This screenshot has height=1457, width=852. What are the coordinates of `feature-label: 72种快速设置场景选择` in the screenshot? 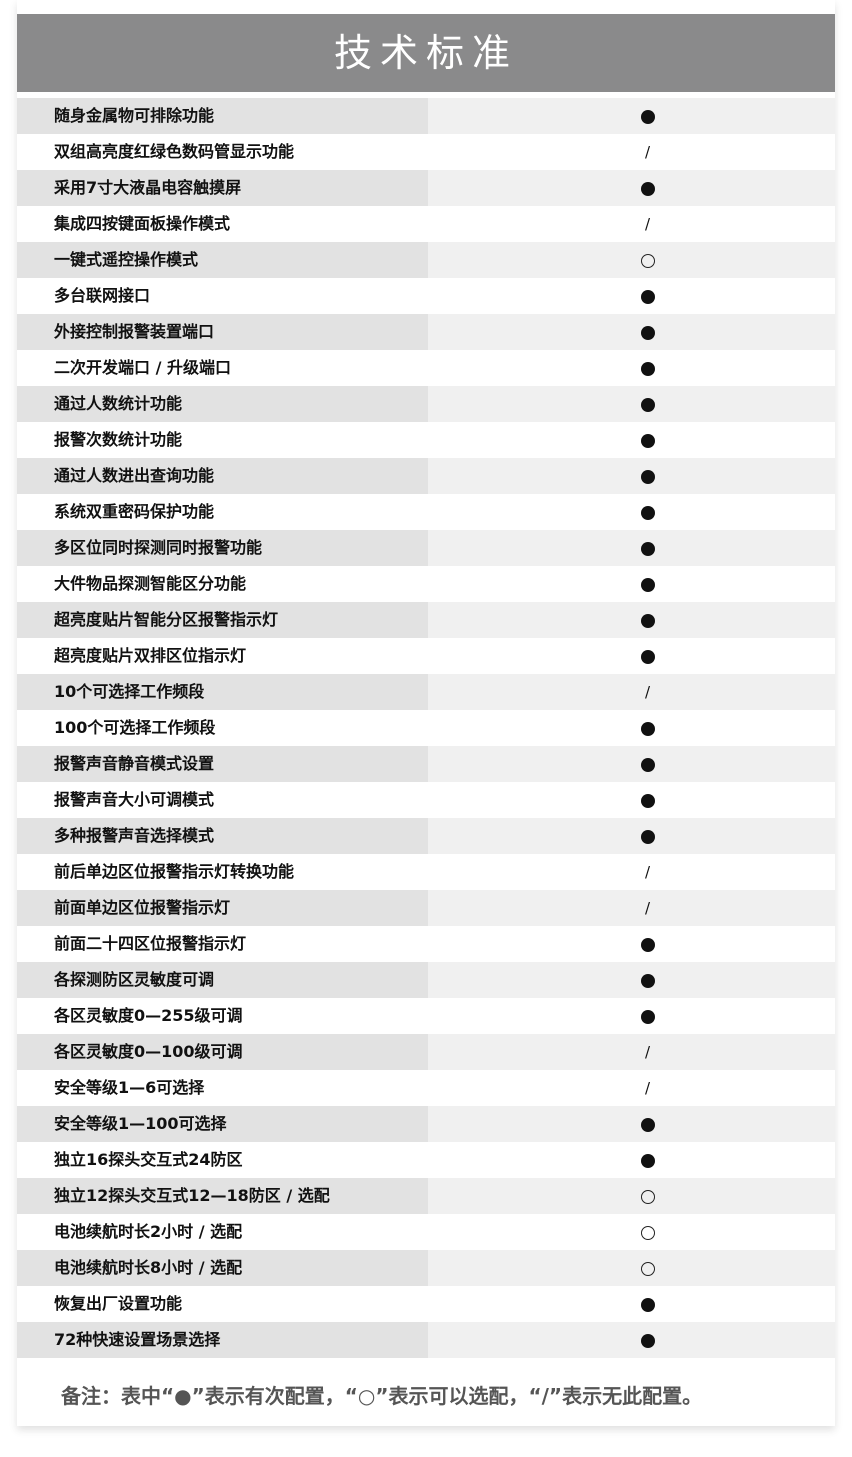 It's located at (222, 1340).